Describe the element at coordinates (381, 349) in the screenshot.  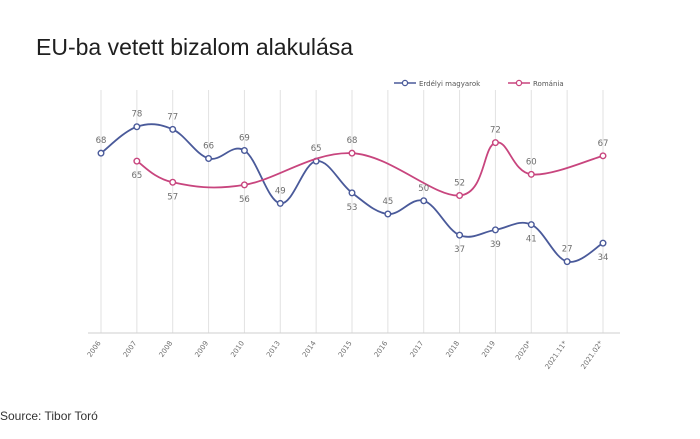
I see `x-tick-label: 2016` at that location.